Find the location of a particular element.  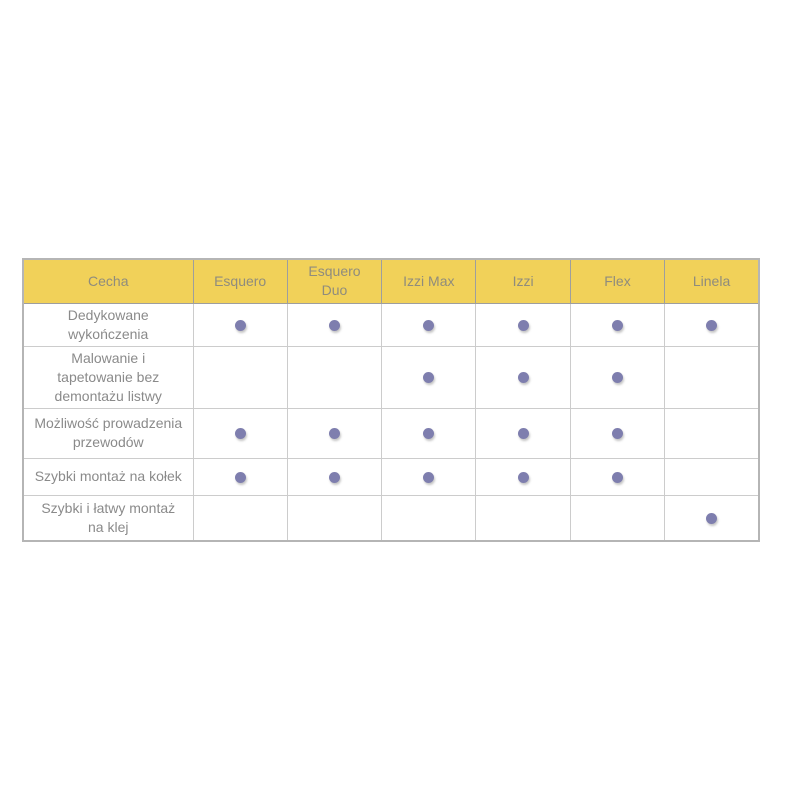

table-row: Dedykowane wykończenia is located at coordinates (391, 324).